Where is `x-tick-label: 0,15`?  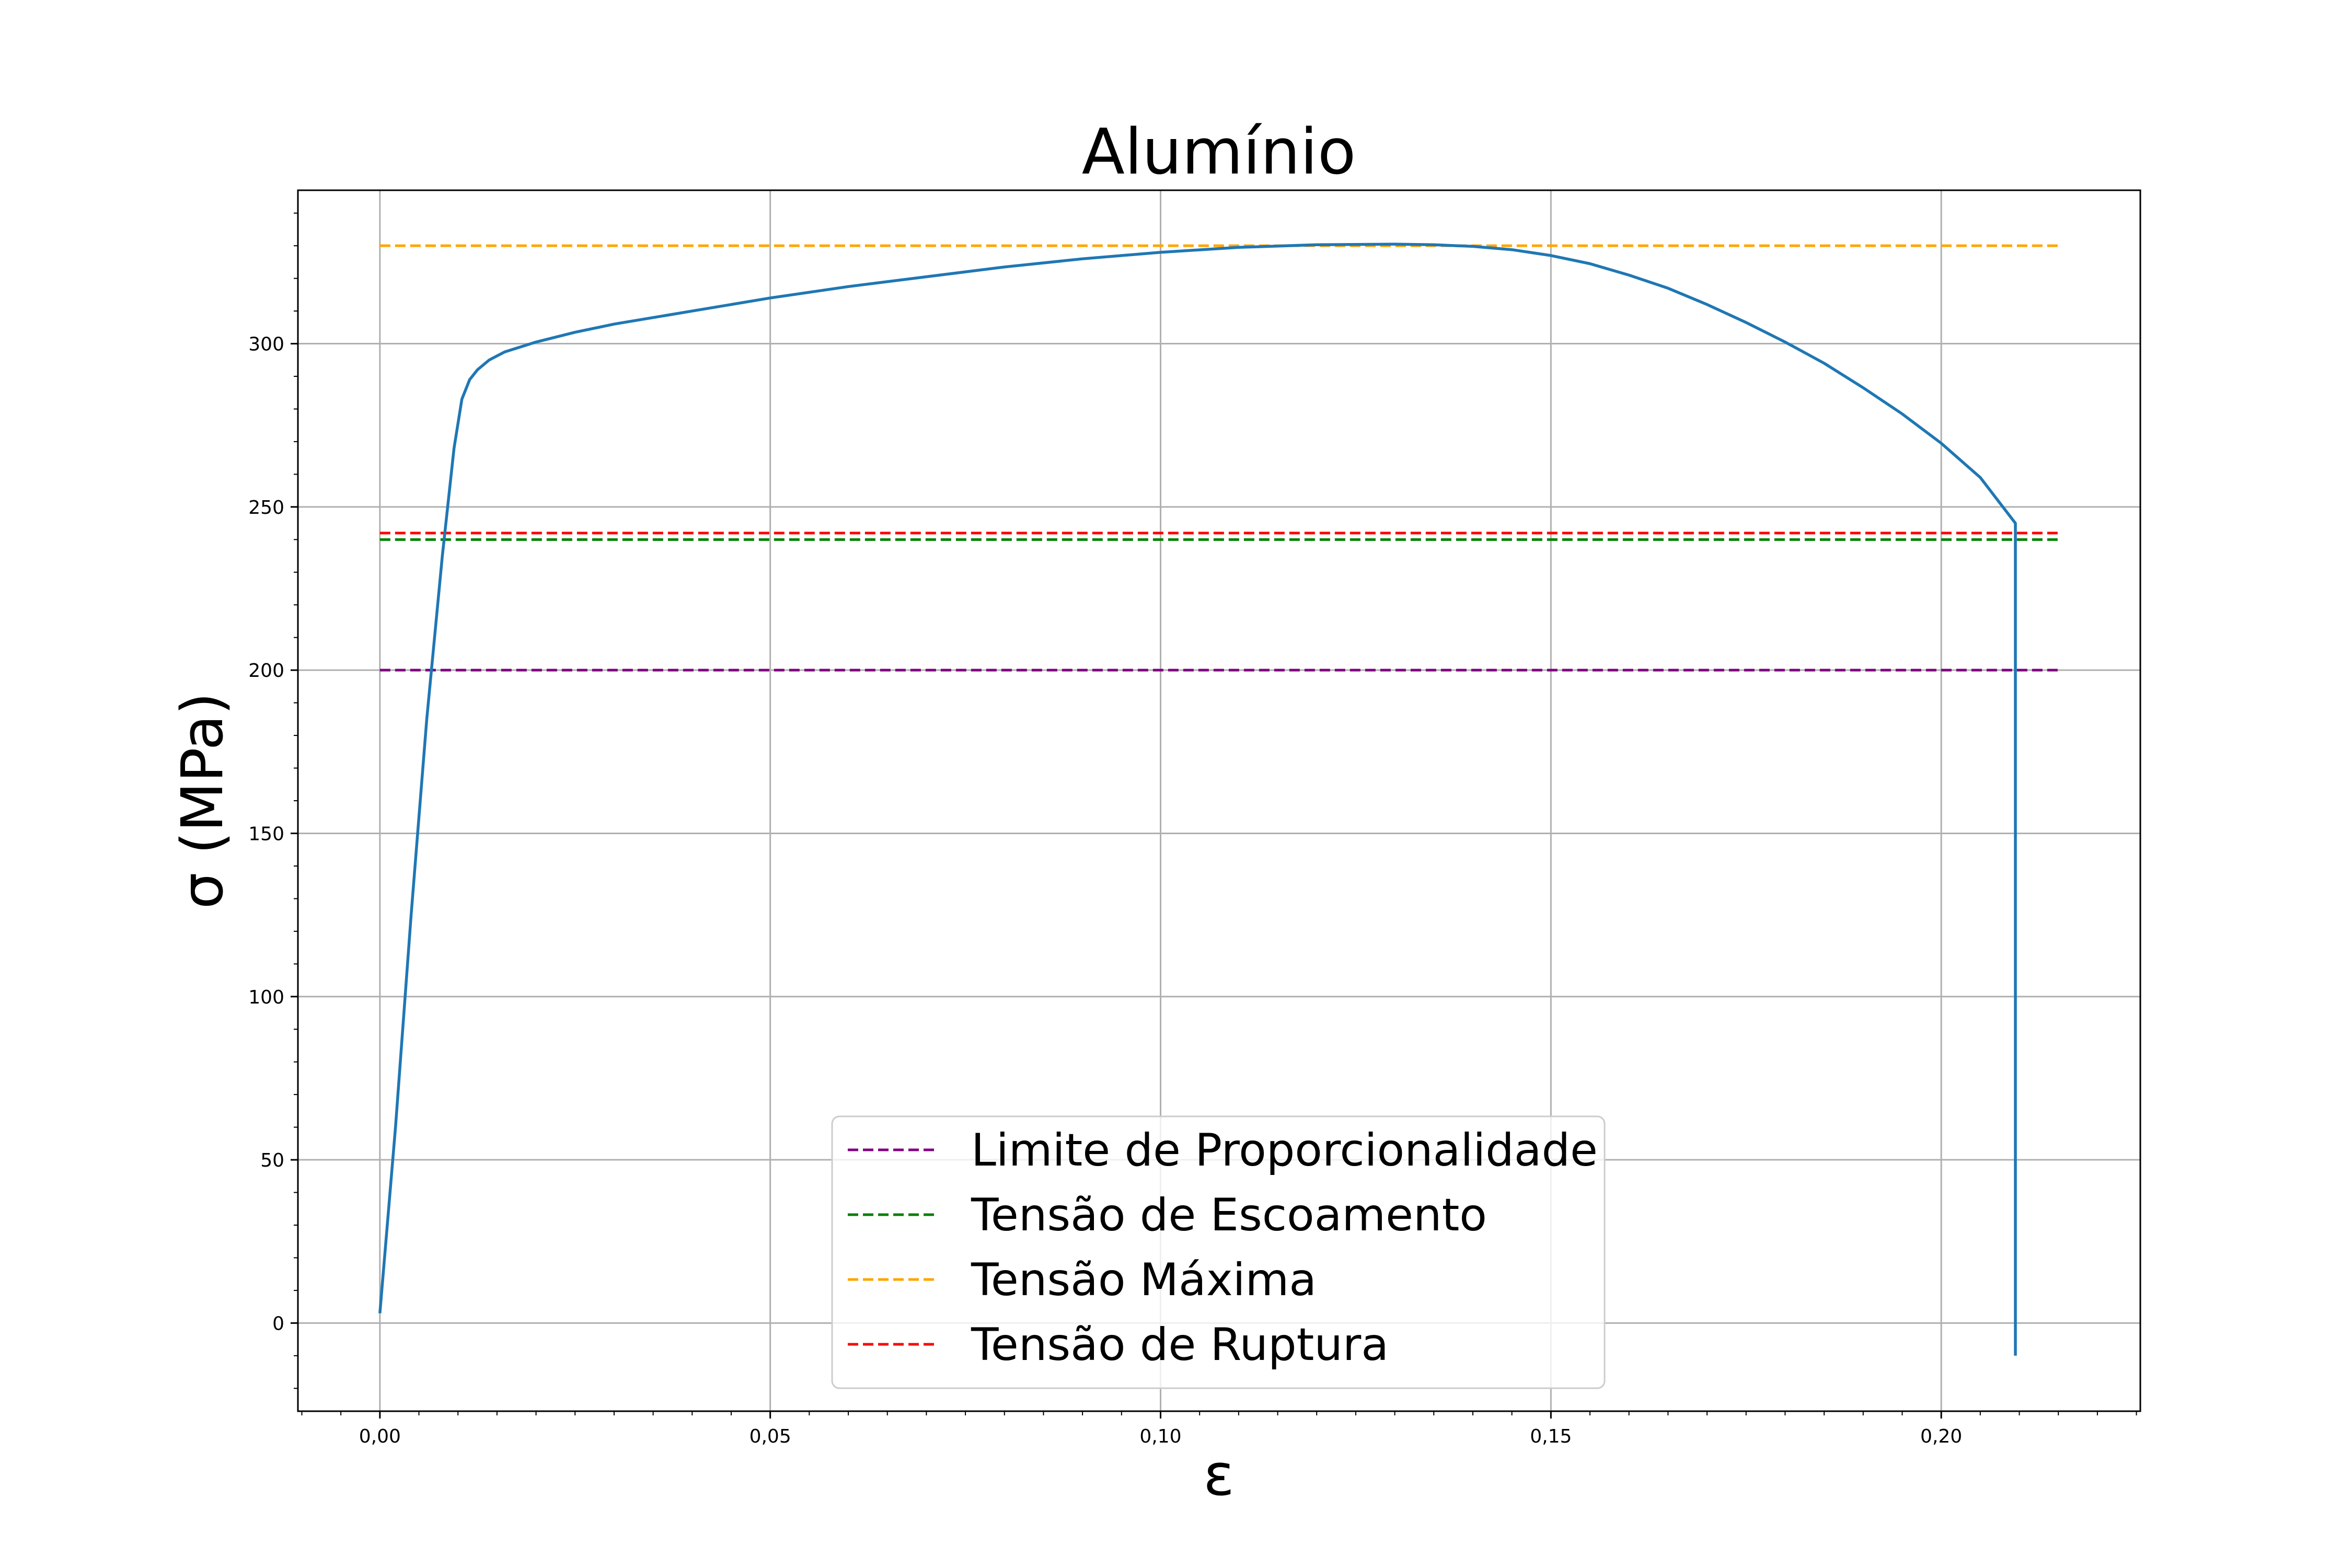
x-tick-label: 0,15 is located at coordinates (1551, 1436).